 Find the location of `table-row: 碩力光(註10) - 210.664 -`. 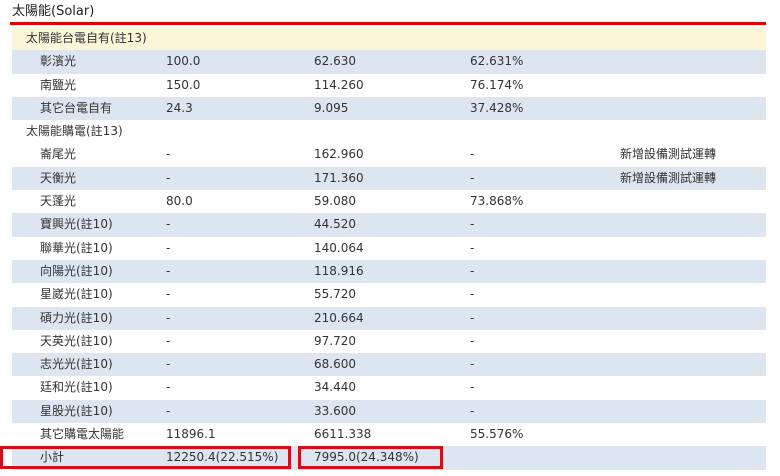

table-row: 碩力光(註10) - 210.664 - is located at coordinates (389, 318).